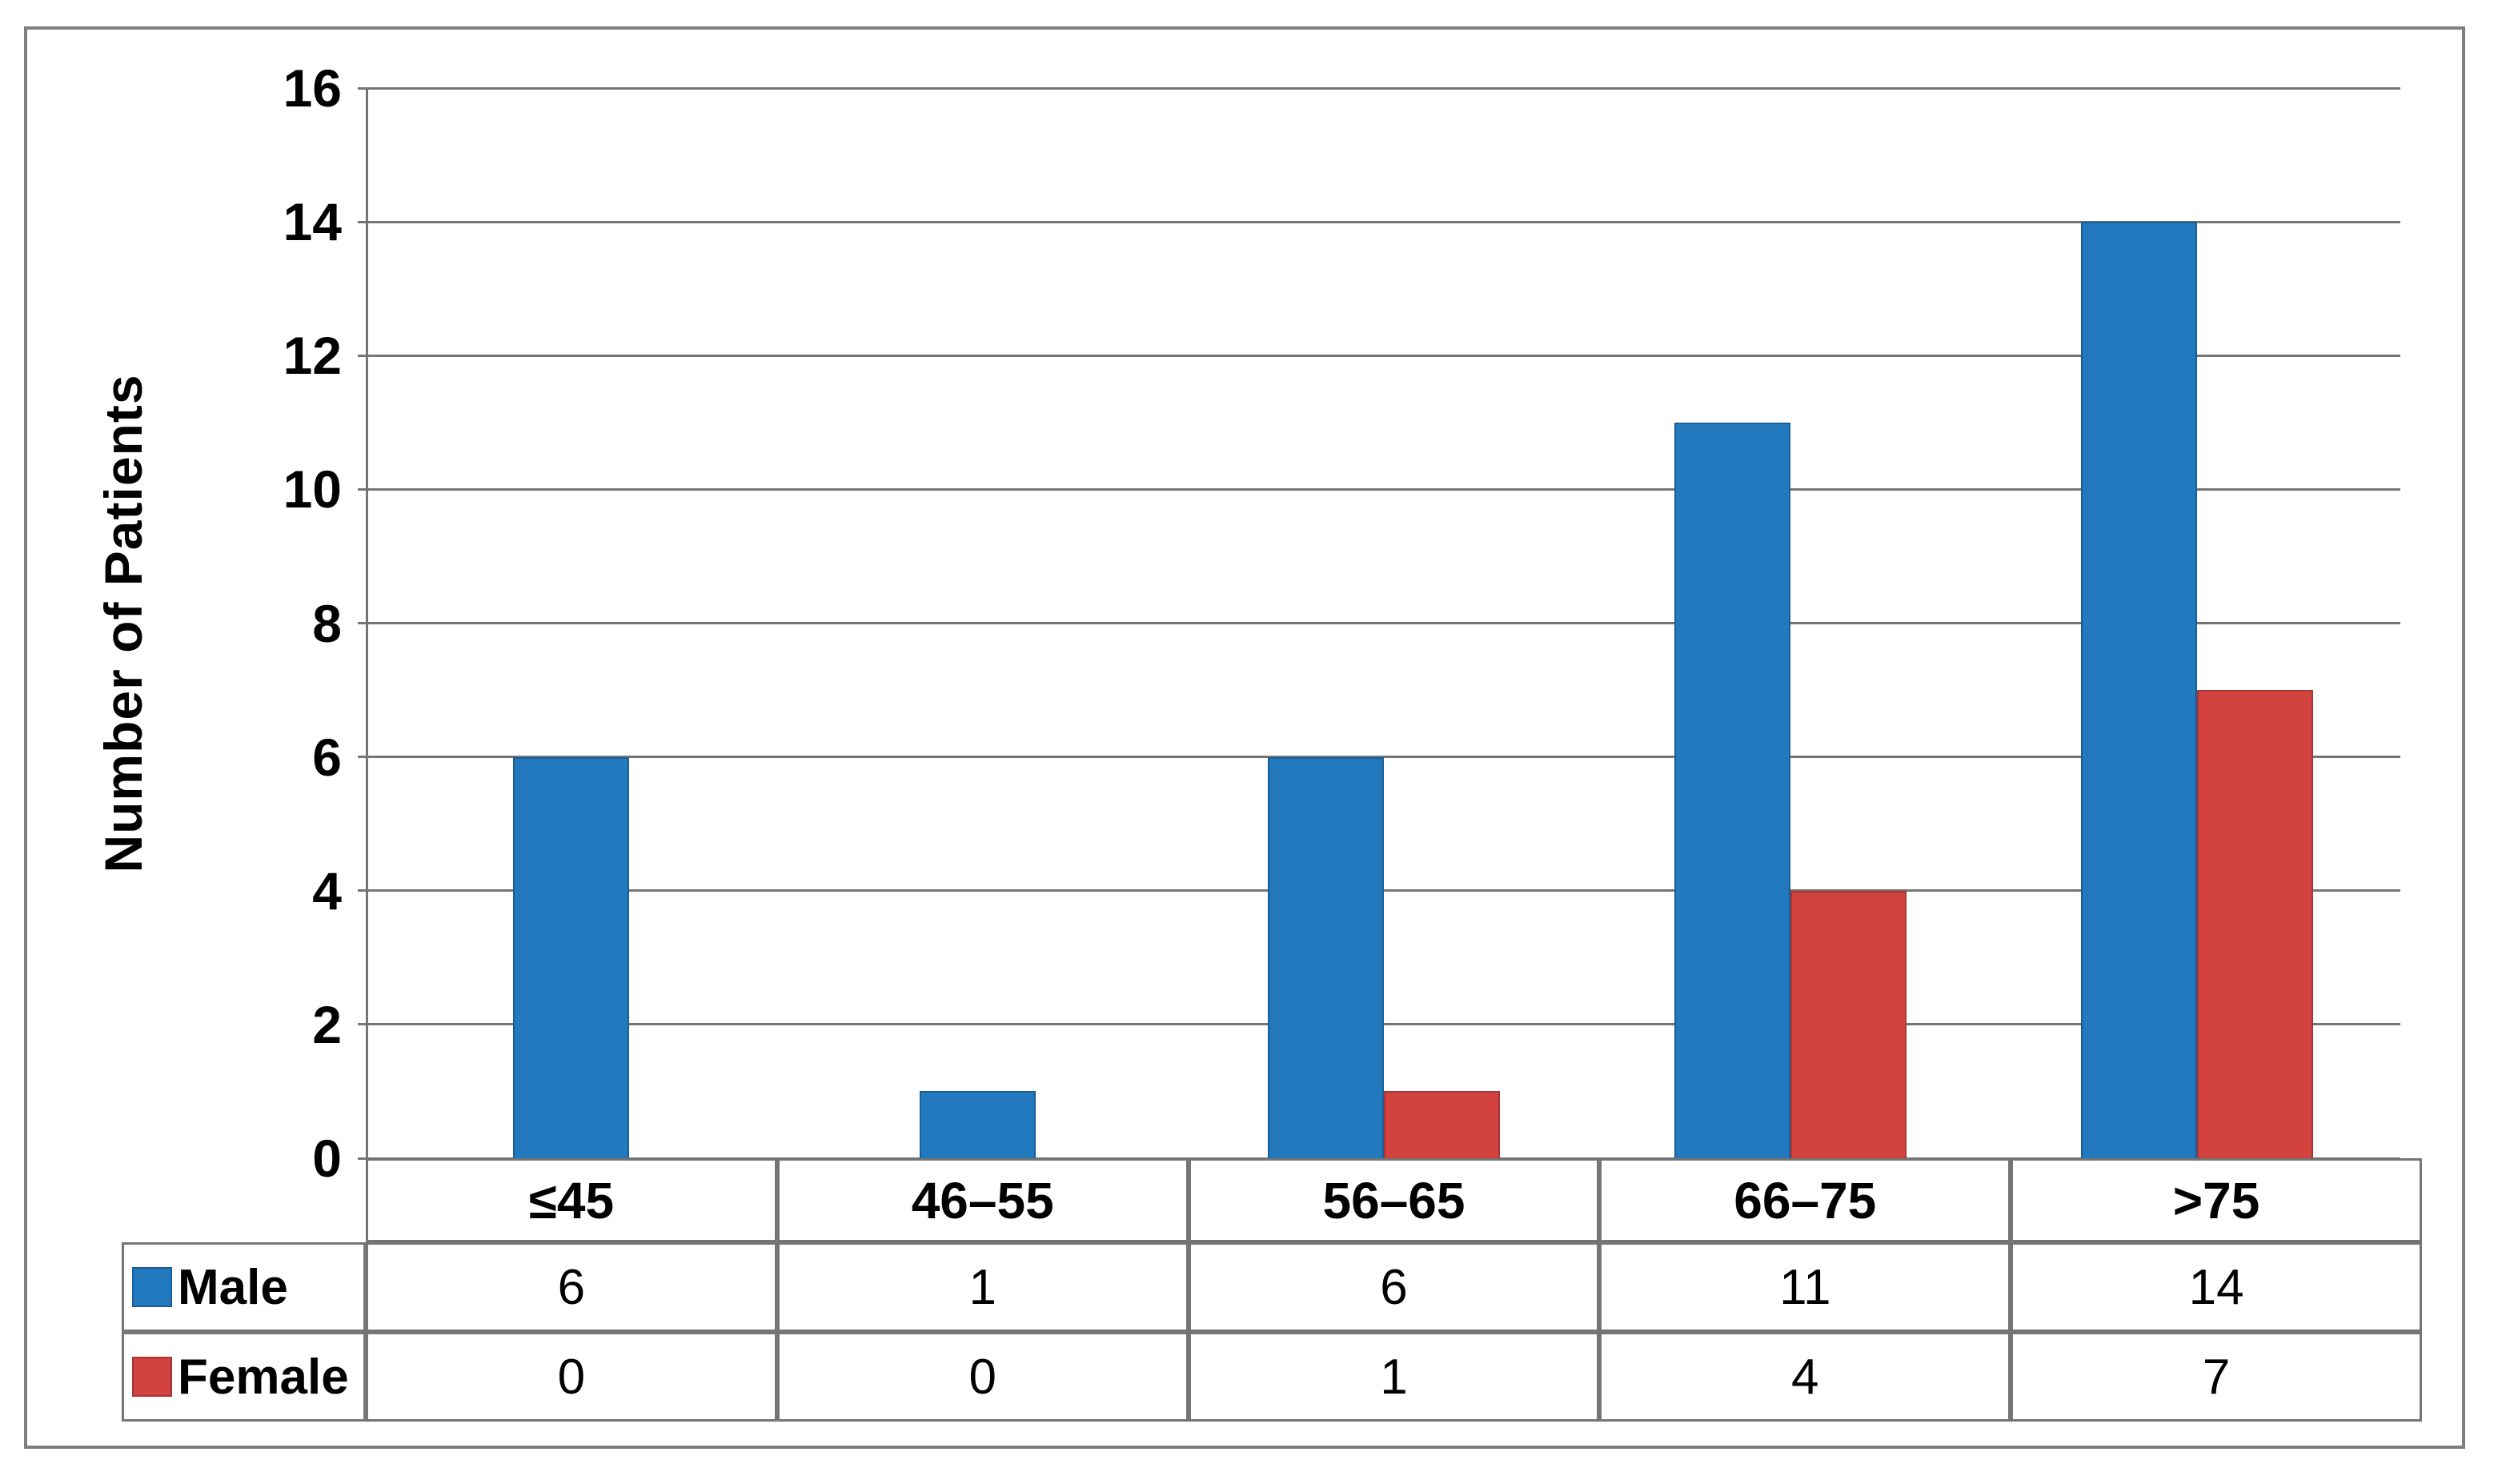  I want to click on value-cell-male-0: 6, so click(571, 1287).